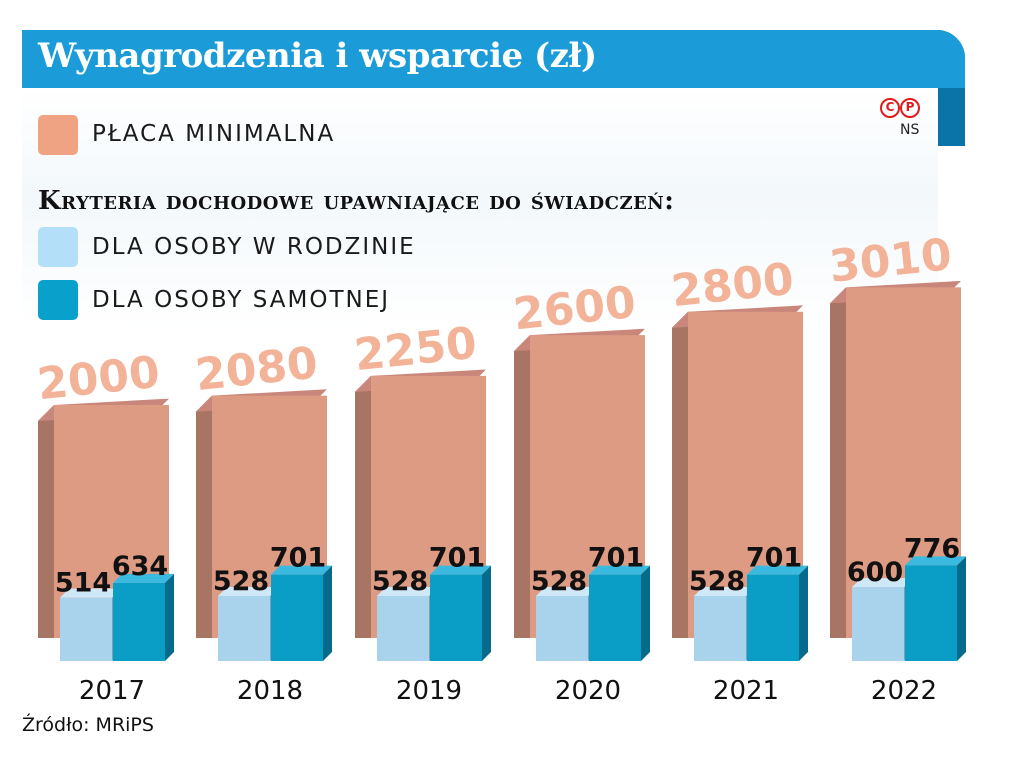 Image resolution: width=1013 pixels, height=760 pixels. I want to click on bar-family-2022-top, so click(882, 583).